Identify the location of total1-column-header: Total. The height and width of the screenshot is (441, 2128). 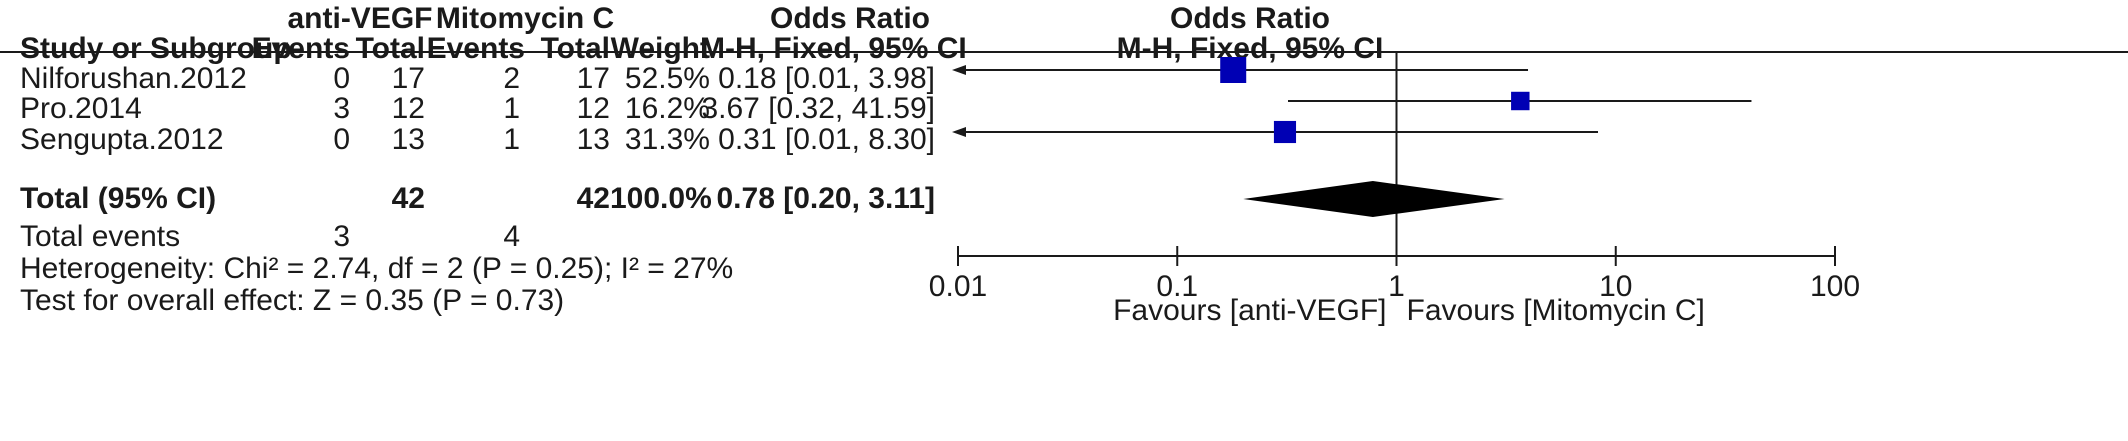
(390, 48).